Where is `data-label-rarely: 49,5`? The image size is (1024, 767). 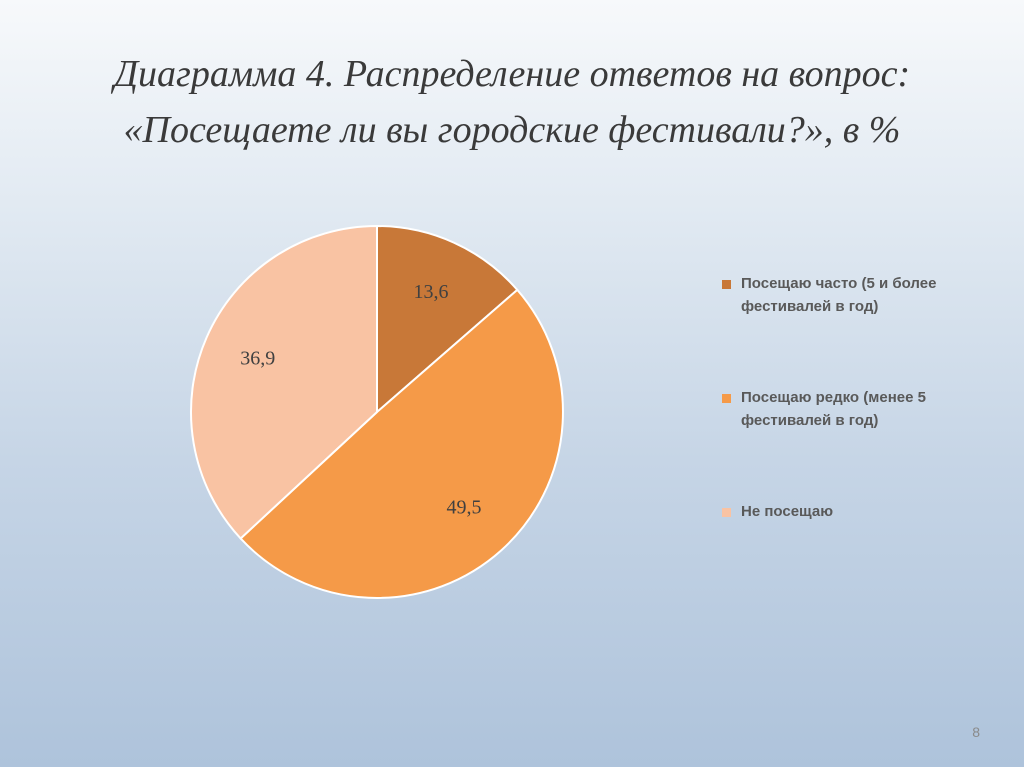 data-label-rarely: 49,5 is located at coordinates (464, 507).